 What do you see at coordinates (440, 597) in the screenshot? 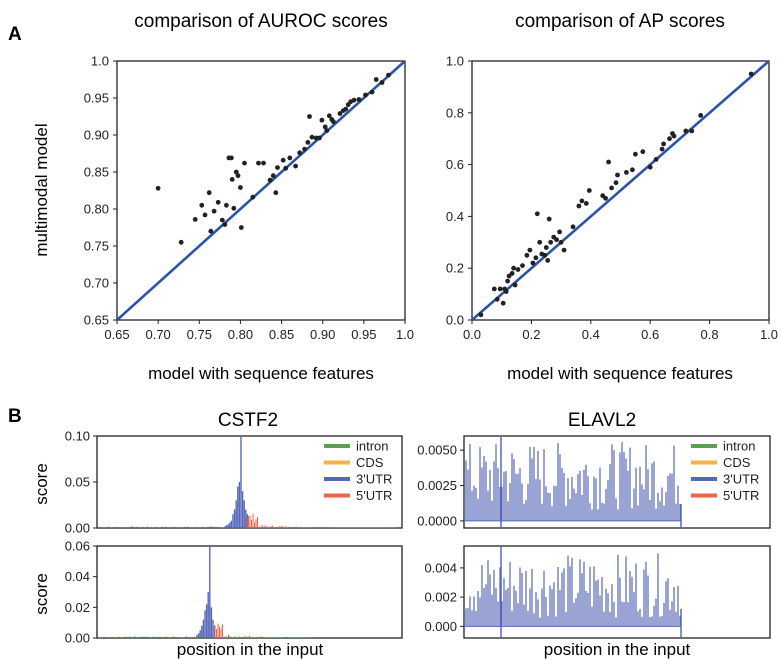
I see `elavl2-bottom-ytick-label: 0.002` at bounding box center [440, 597].